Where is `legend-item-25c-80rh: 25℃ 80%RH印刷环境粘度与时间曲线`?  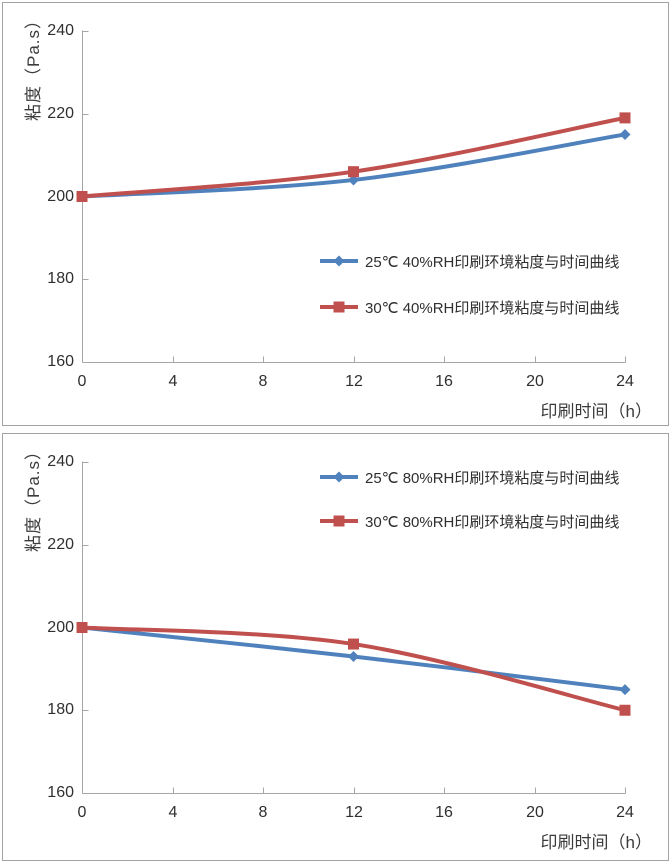
legend-item-25c-80rh: 25℃ 80%RH印刷环境粘度与时间曲线 is located at coordinates (469, 477).